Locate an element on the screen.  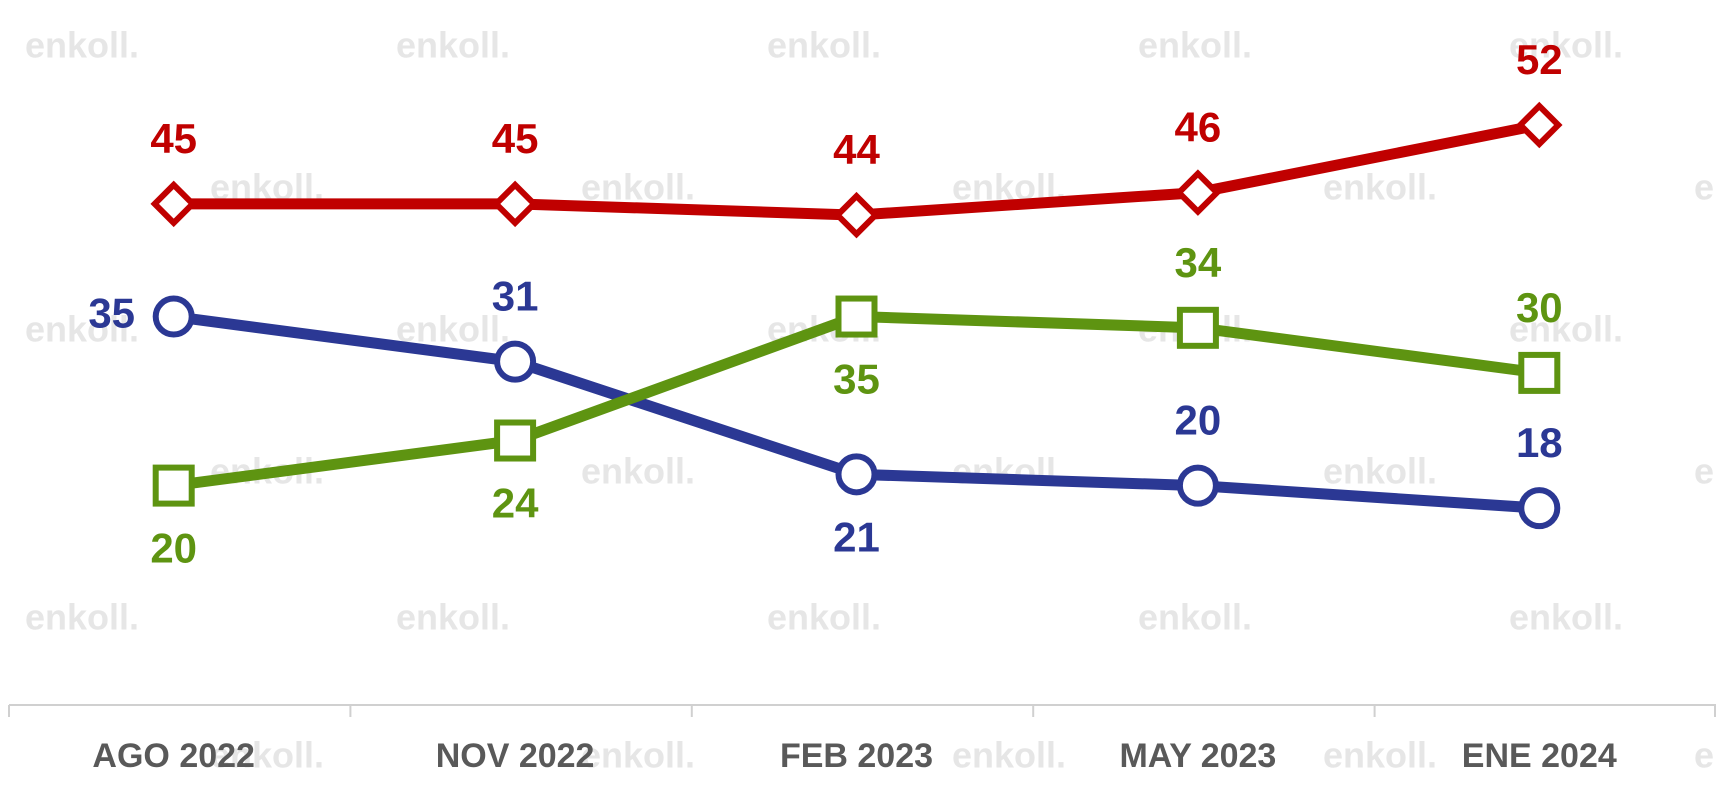
data-label: 34 is located at coordinates (1198, 262).